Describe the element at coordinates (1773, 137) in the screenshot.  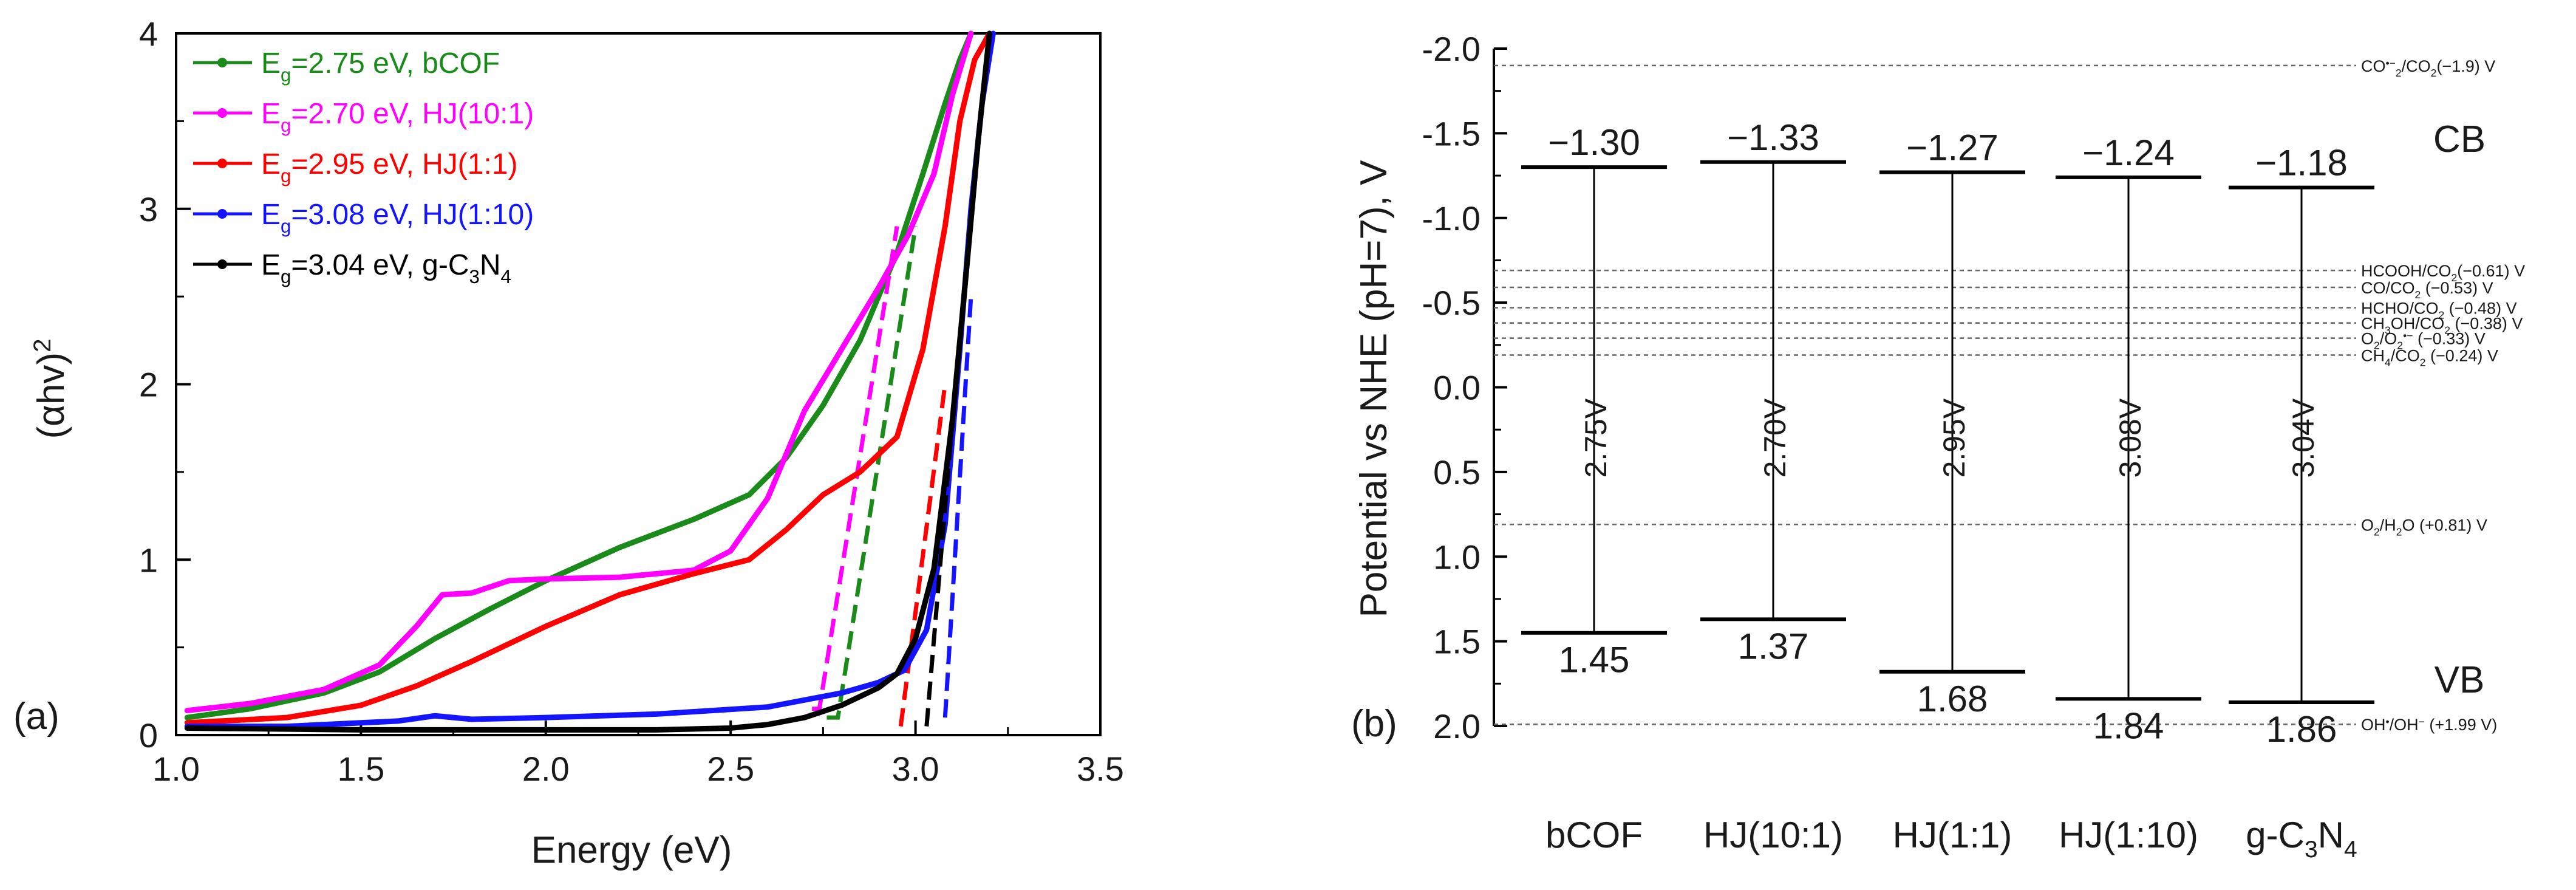
I see `cb-value-label: −1.33` at that location.